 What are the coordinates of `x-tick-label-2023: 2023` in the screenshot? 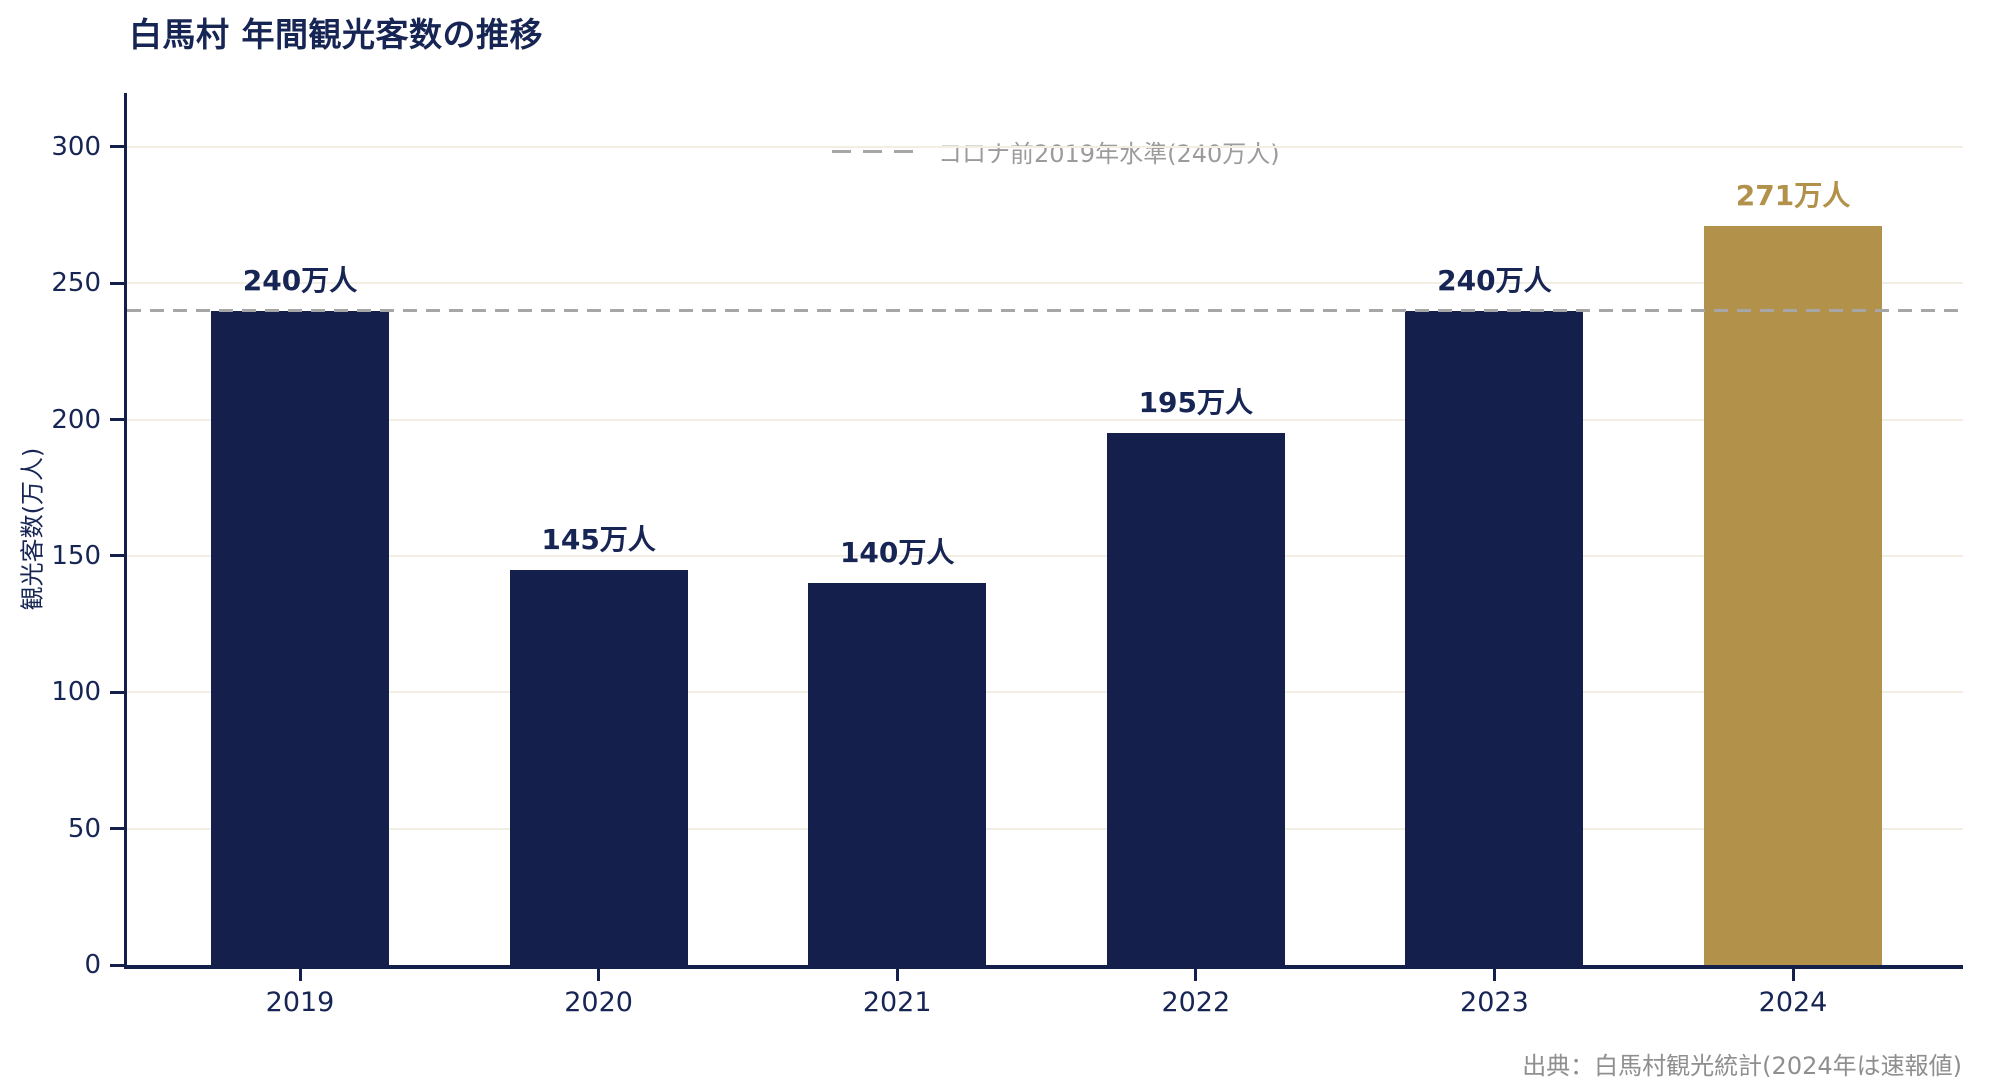 It's located at (1494, 1002).